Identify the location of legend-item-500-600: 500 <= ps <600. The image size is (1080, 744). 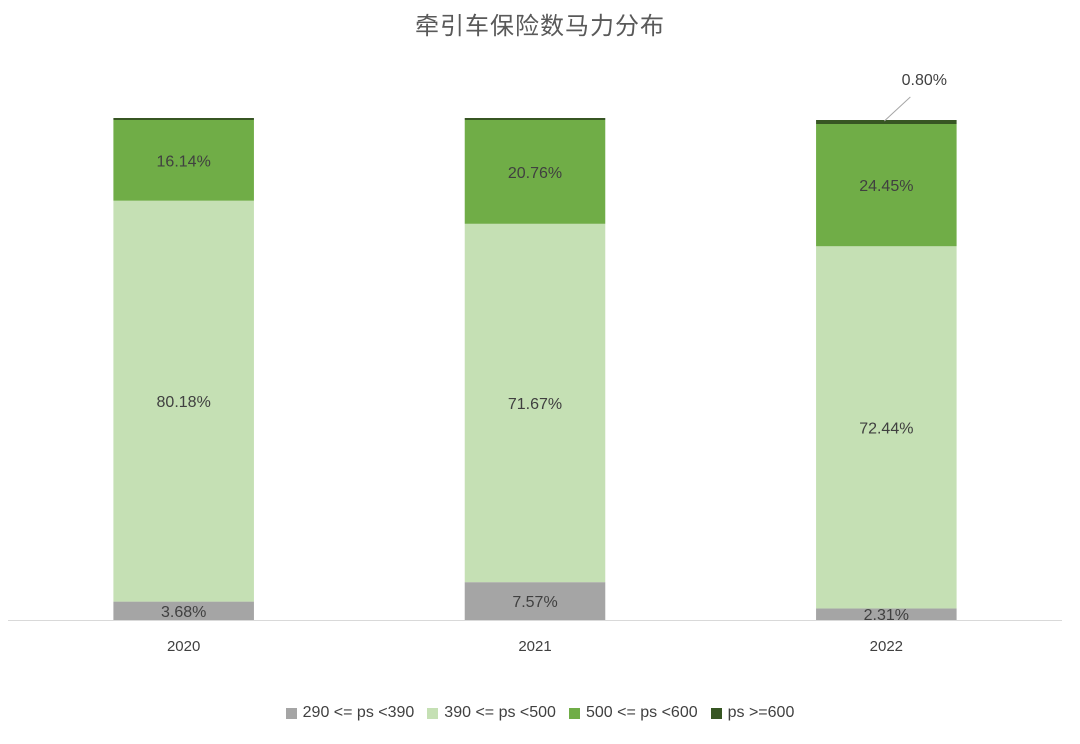
(633, 713).